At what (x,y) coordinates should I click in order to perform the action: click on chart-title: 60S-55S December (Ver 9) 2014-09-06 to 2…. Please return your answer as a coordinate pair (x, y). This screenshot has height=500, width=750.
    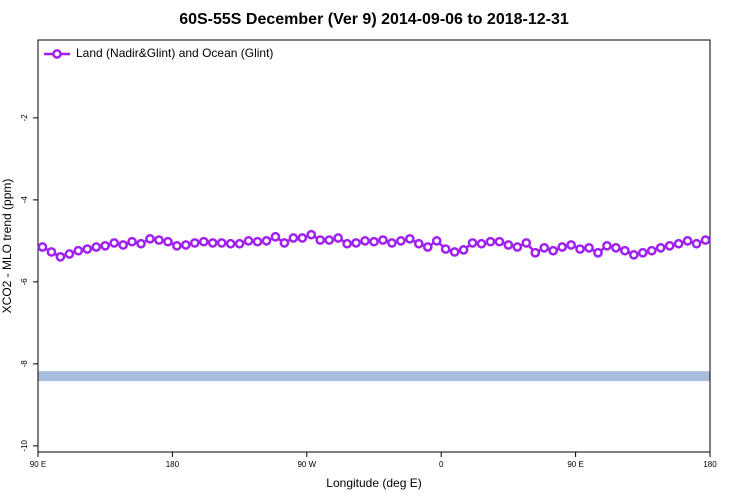
    Looking at the image, I should click on (374, 19).